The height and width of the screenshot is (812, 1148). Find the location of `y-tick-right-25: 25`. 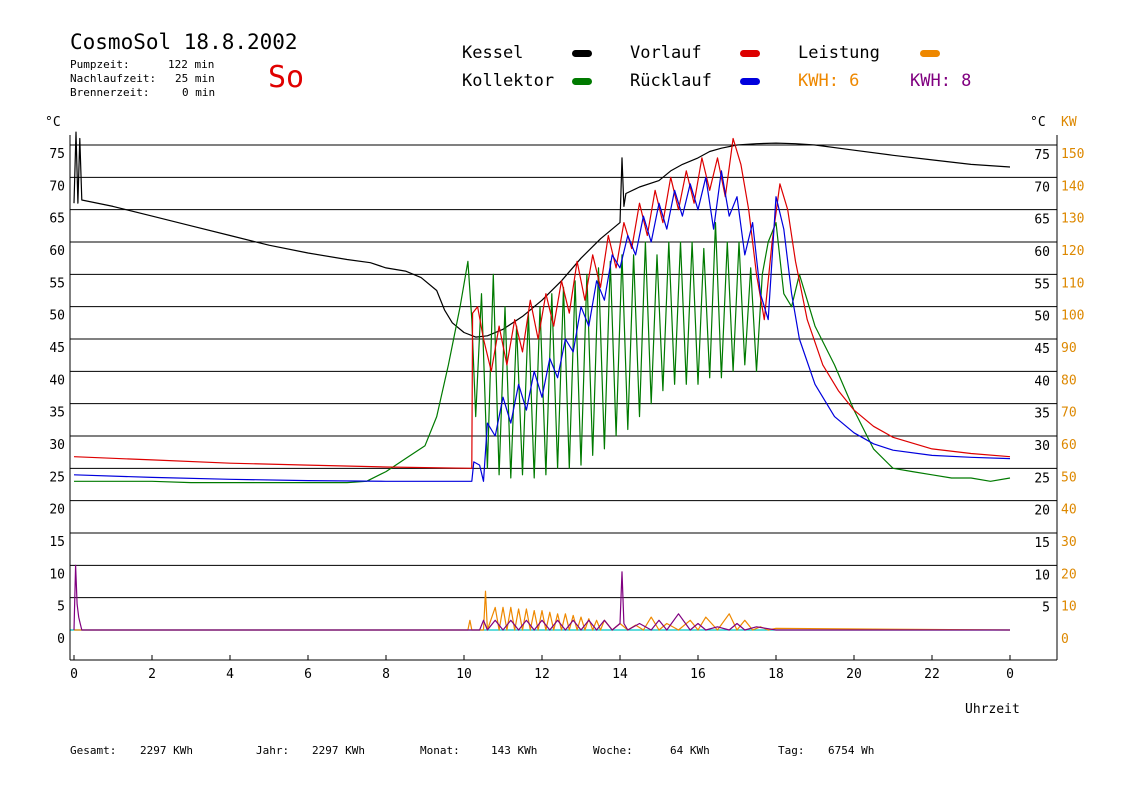

y-tick-right-25: 25 is located at coordinates (1042, 478).